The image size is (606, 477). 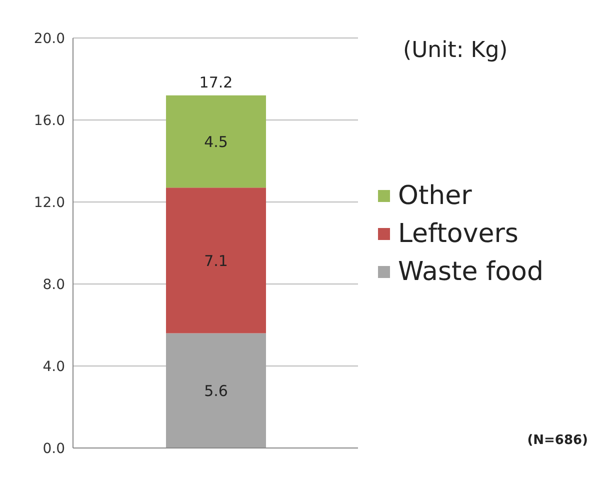 I want to click on data-label: 5.6, so click(x=216, y=391).